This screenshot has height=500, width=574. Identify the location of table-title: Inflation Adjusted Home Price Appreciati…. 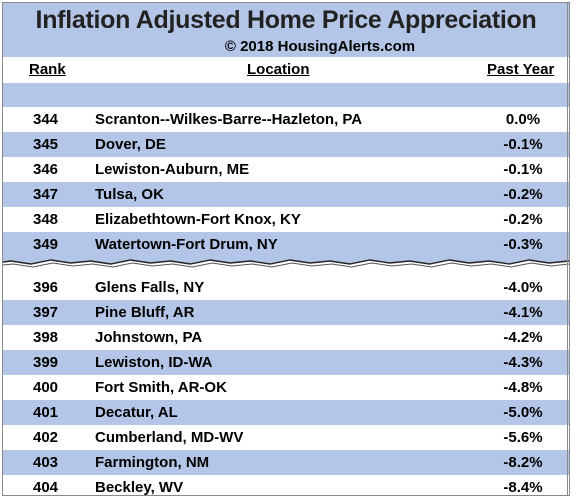
(286, 20).